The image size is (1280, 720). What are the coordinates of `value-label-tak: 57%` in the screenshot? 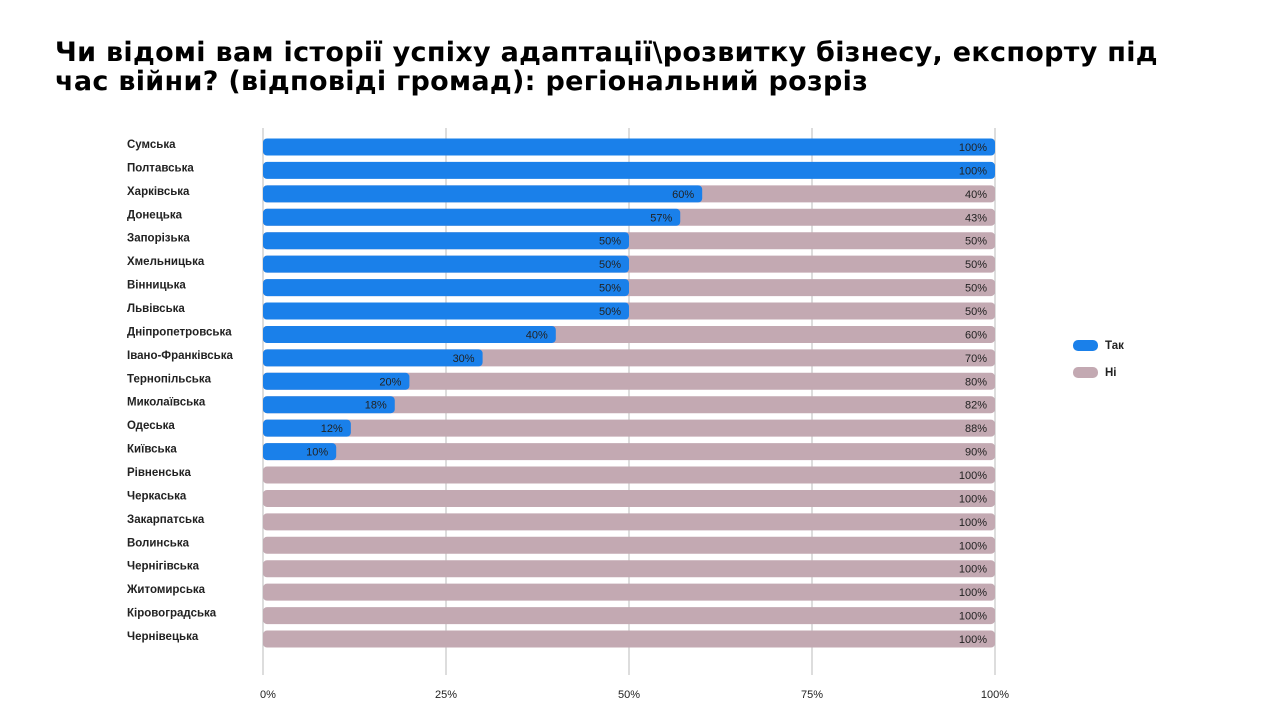 It's located at (661, 218).